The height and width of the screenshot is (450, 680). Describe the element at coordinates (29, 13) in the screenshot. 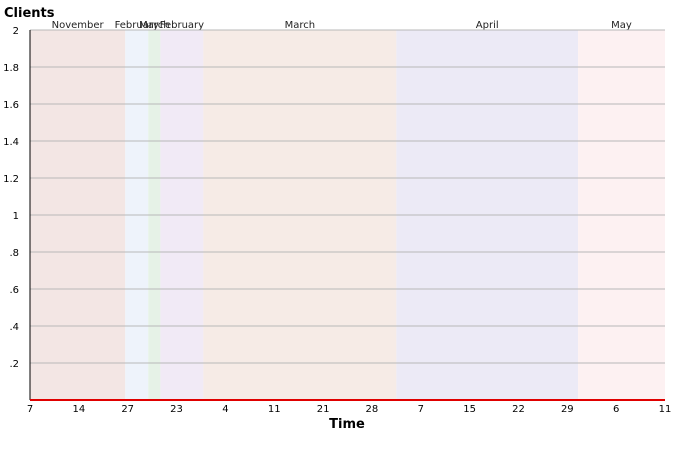

I see `y-axis-title: Clients` at that location.